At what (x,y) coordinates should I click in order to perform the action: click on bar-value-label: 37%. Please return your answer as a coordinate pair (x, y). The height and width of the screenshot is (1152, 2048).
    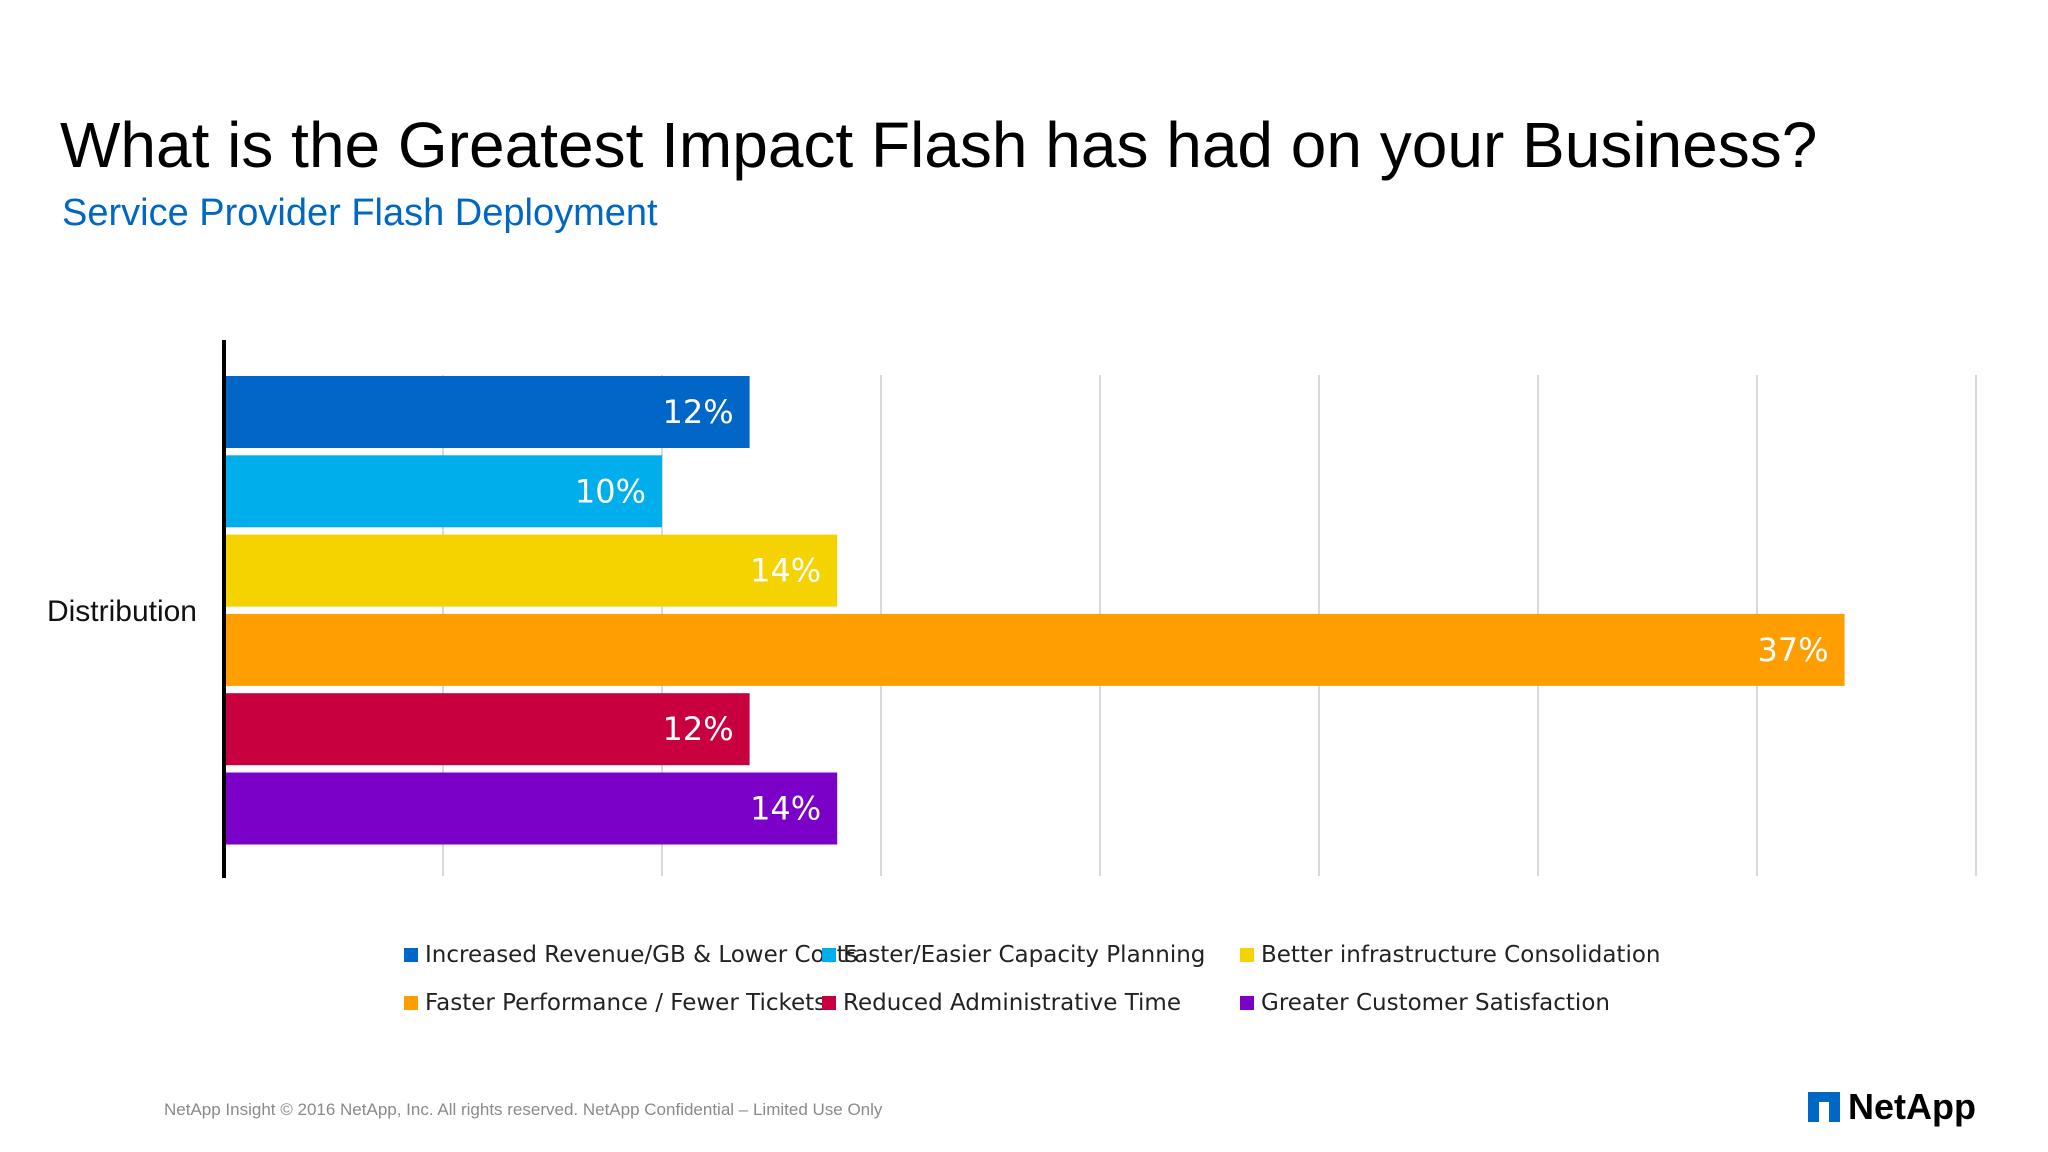
    Looking at the image, I should click on (1792, 650).